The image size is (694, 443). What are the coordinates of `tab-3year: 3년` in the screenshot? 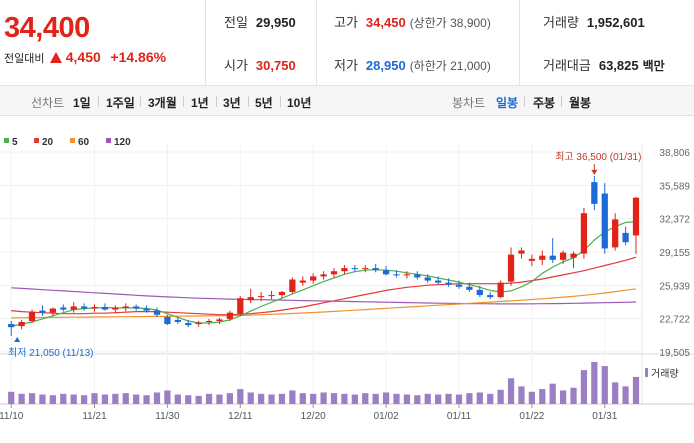 It's located at (232, 103).